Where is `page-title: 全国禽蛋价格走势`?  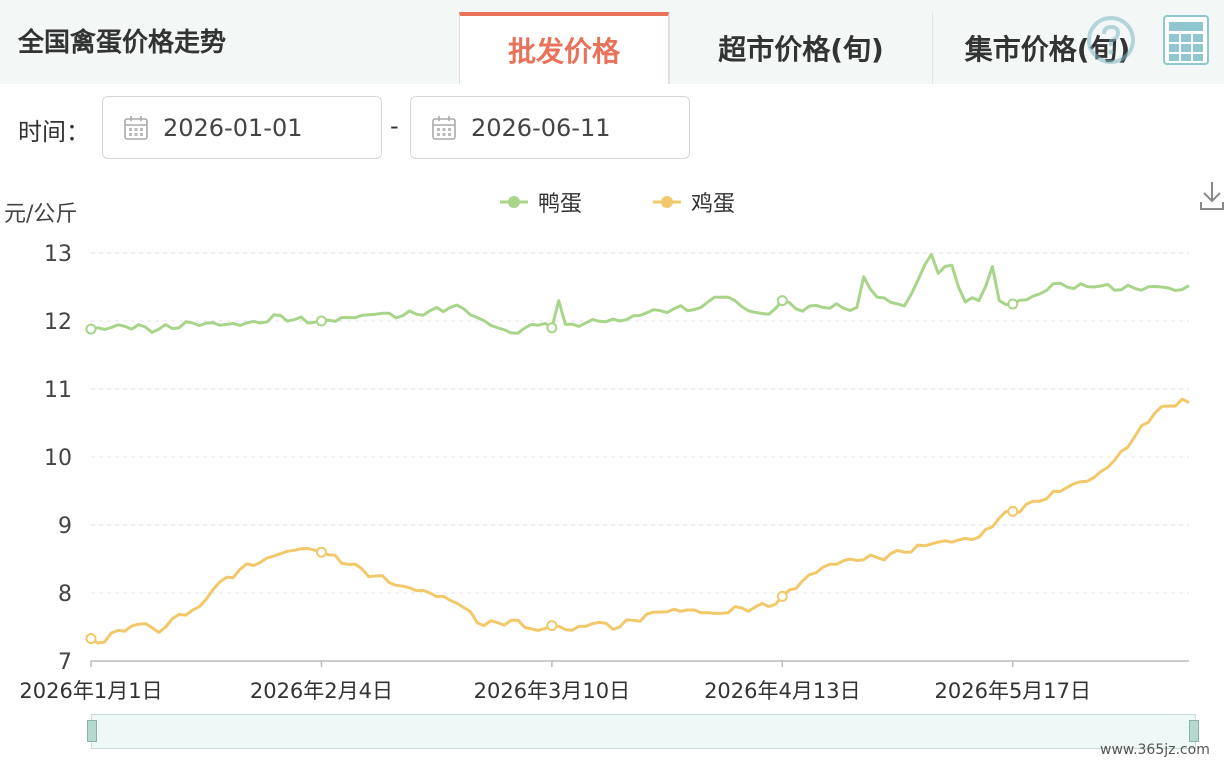
page-title: 全国禽蛋价格走势 is located at coordinates (122, 43).